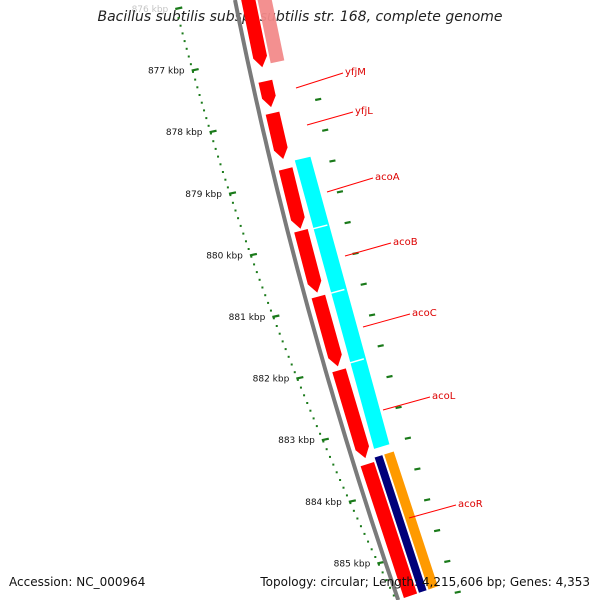  What do you see at coordinates (77, 582) in the screenshot?
I see `accession-text: Accession: NC_000964` at bounding box center [77, 582].